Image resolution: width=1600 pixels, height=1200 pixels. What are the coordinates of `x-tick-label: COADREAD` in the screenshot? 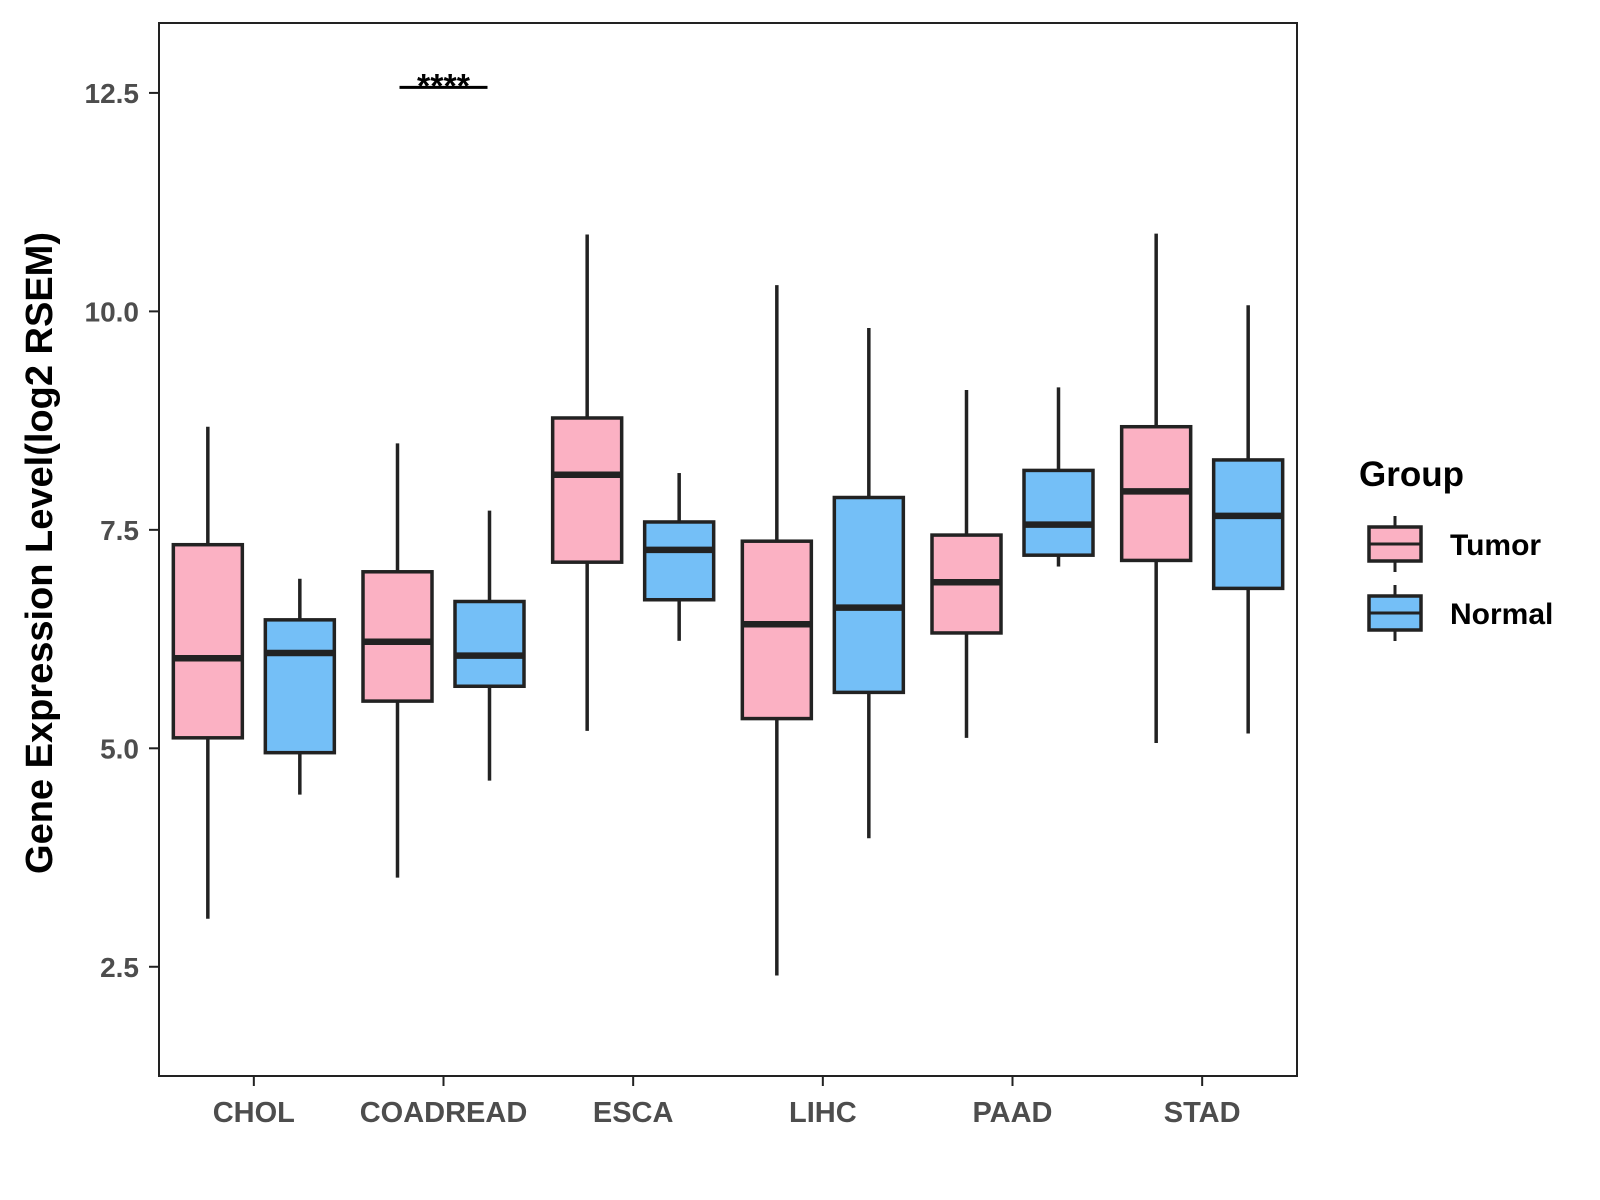 It's located at (444, 1113).